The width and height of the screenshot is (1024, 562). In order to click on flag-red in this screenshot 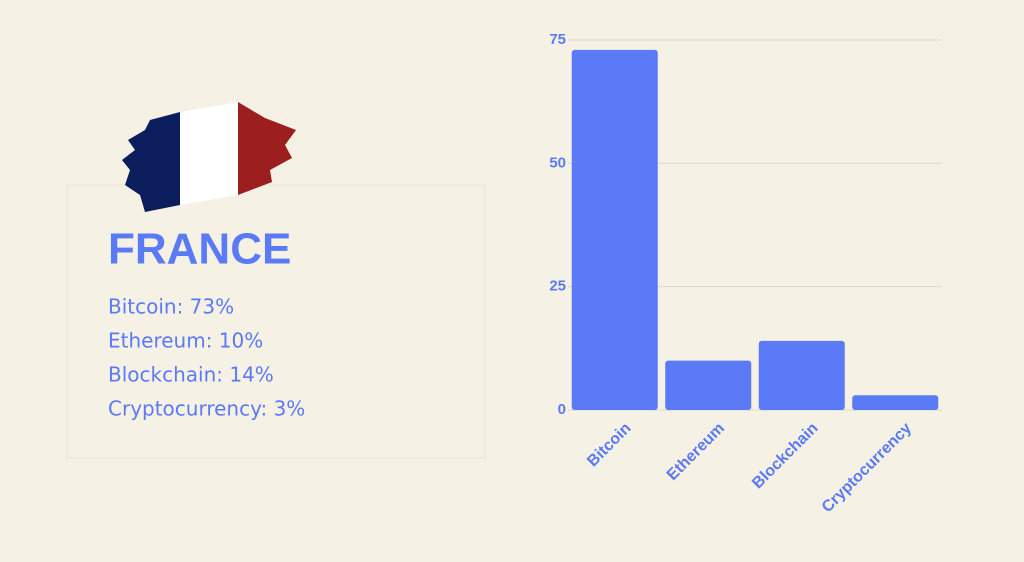, I will do `click(267, 148)`.